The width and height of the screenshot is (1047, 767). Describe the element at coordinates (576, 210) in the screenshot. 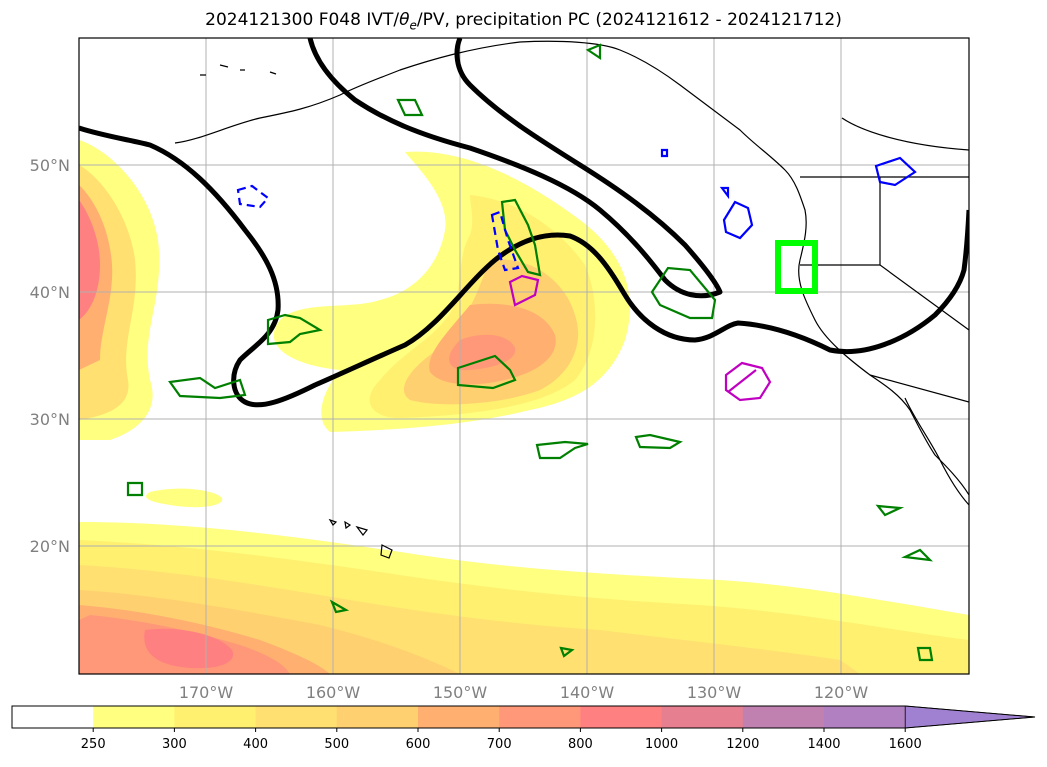

I see `precip-blue-contours` at that location.